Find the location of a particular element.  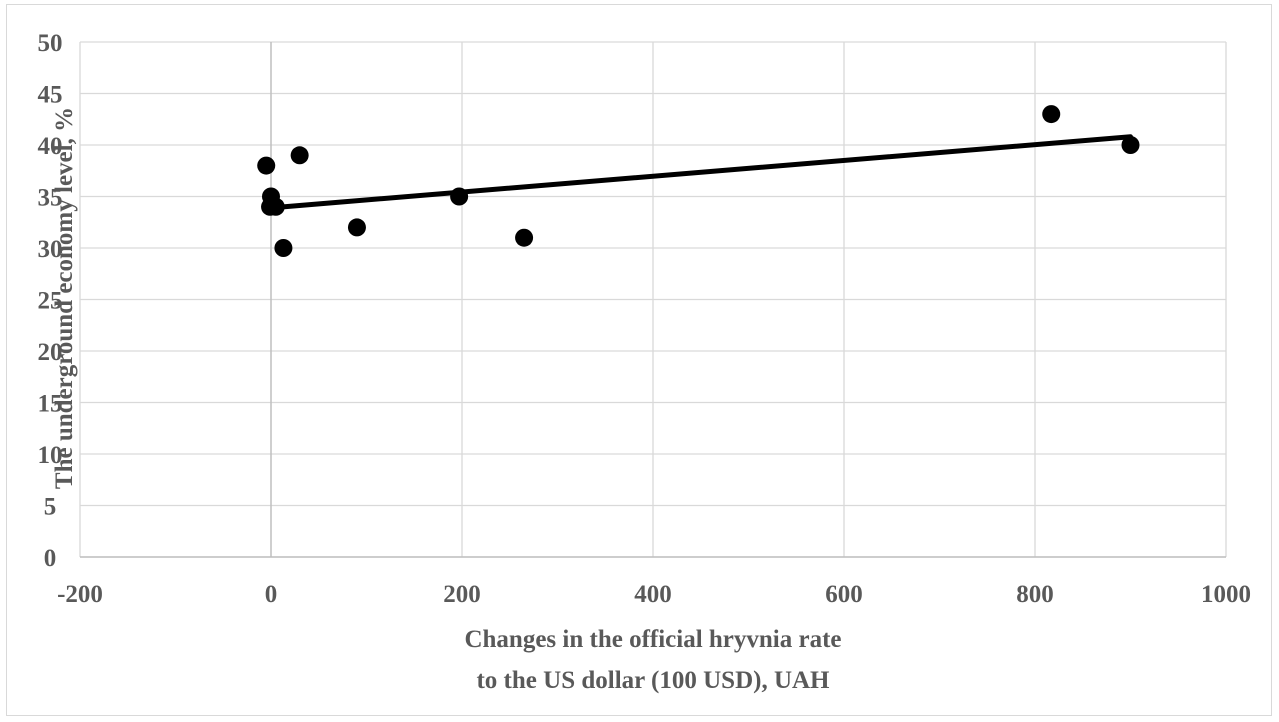

trendline-layer is located at coordinates (700, 172).